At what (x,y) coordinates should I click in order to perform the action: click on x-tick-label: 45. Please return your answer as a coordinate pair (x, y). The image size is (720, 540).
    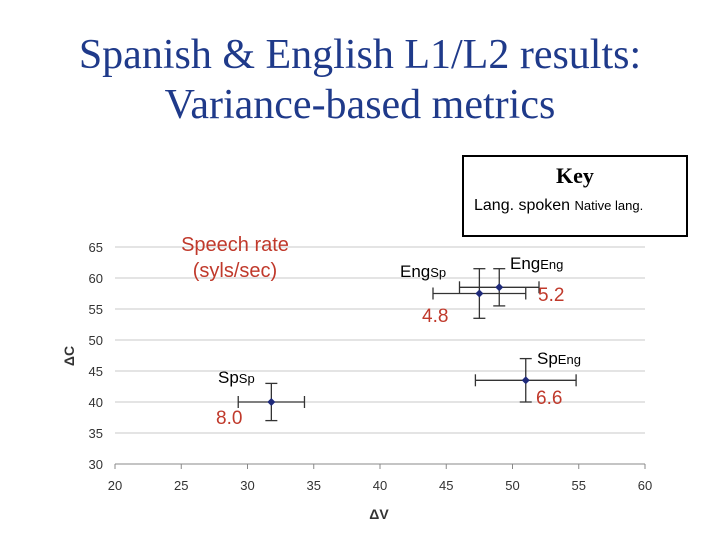
    Looking at the image, I should click on (446, 485).